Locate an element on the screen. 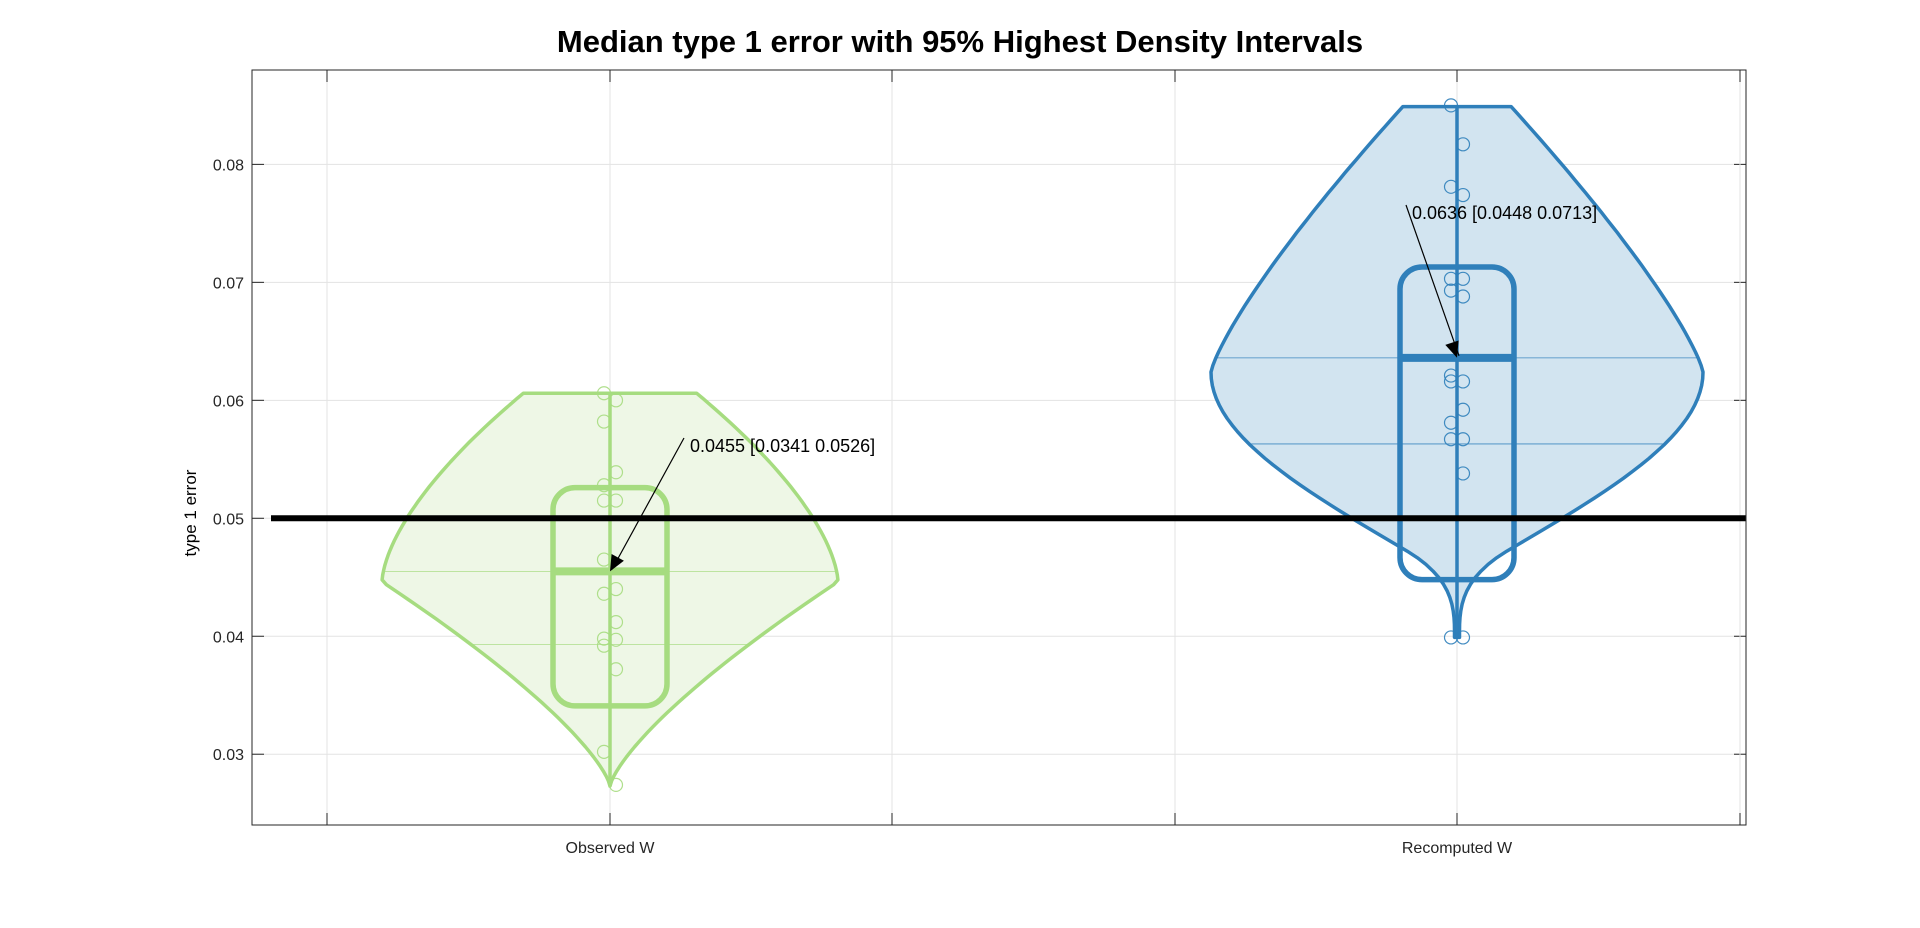 Image resolution: width=1920 pixels, height=928 pixels. hdi-box is located at coordinates (1457, 423).